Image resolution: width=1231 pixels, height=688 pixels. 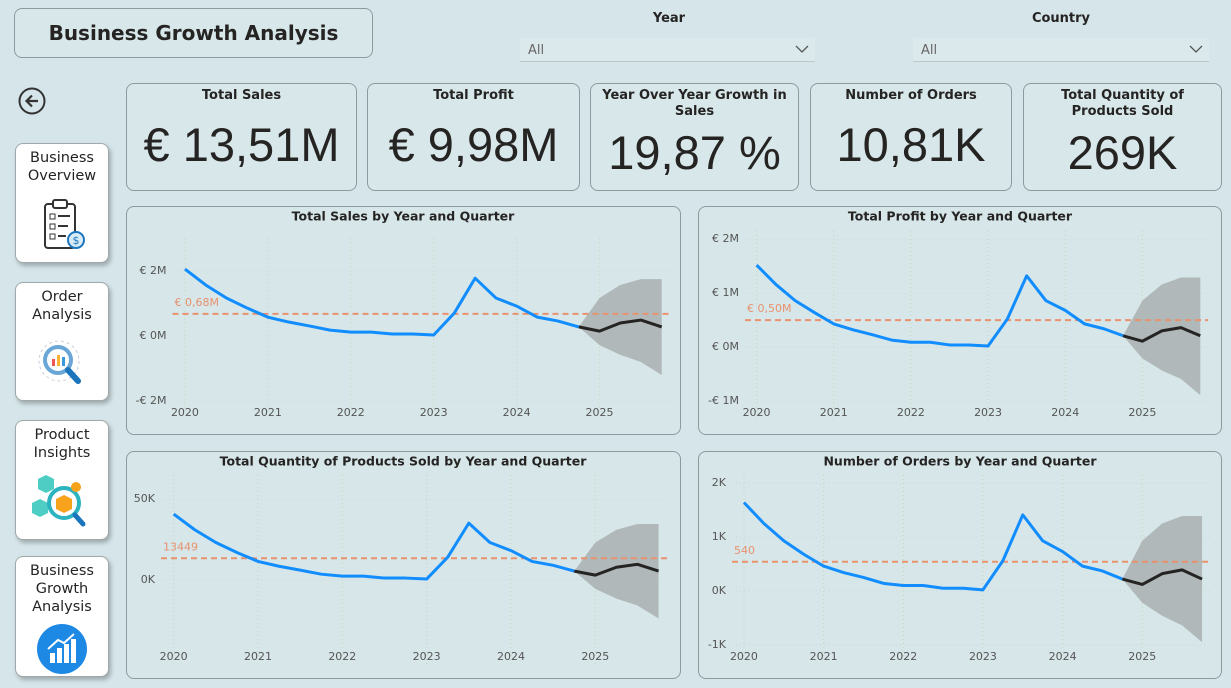 What do you see at coordinates (62, 444) in the screenshot?
I see `nav-label: Product Insights` at bounding box center [62, 444].